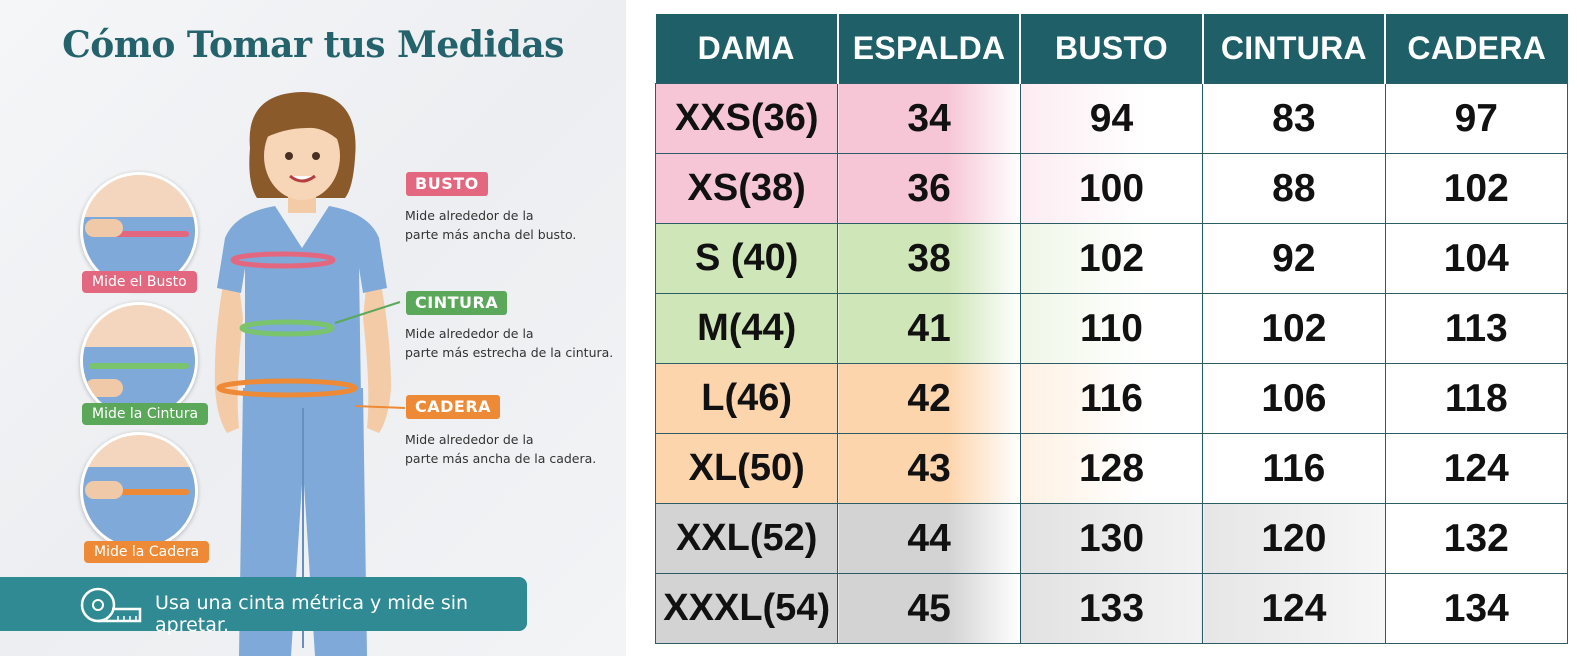  I want to click on cadera-cell: 124, so click(1476, 468).